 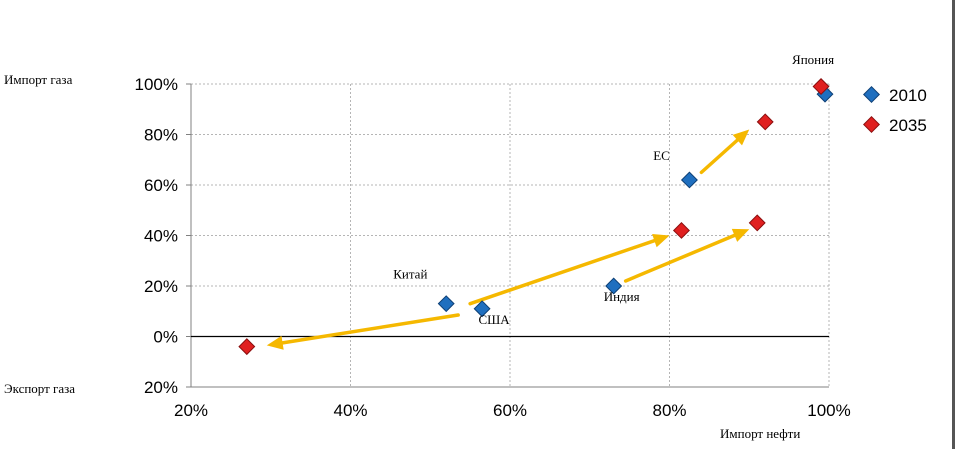 What do you see at coordinates (895, 110) in the screenshot?
I see `legend: 2010 2035` at bounding box center [895, 110].